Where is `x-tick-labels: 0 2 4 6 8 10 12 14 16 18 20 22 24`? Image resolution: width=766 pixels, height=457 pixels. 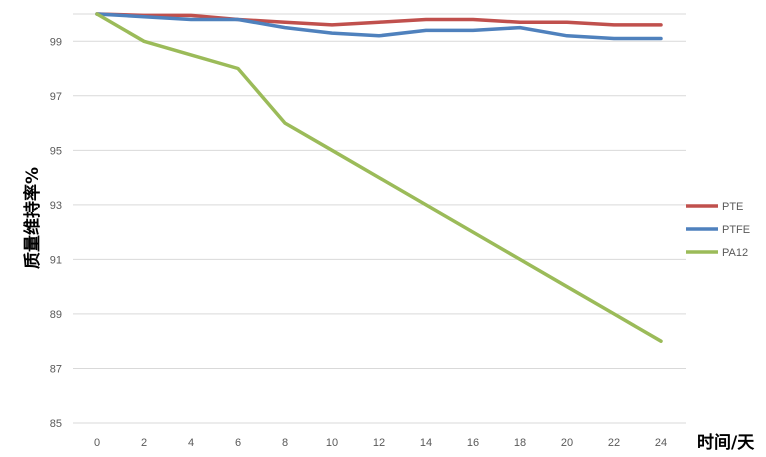
x-tick-labels: 0 2 4 6 8 10 12 14 16 18 20 22 24 is located at coordinates (380, 443).